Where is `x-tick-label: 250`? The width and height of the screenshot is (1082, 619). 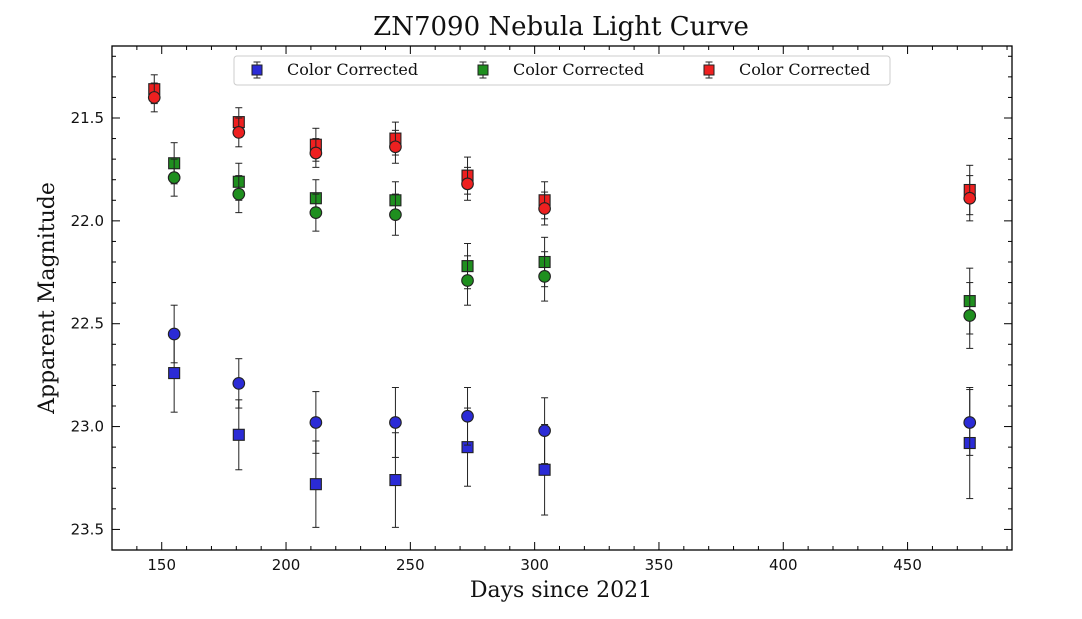 x-tick-label: 250 is located at coordinates (410, 565).